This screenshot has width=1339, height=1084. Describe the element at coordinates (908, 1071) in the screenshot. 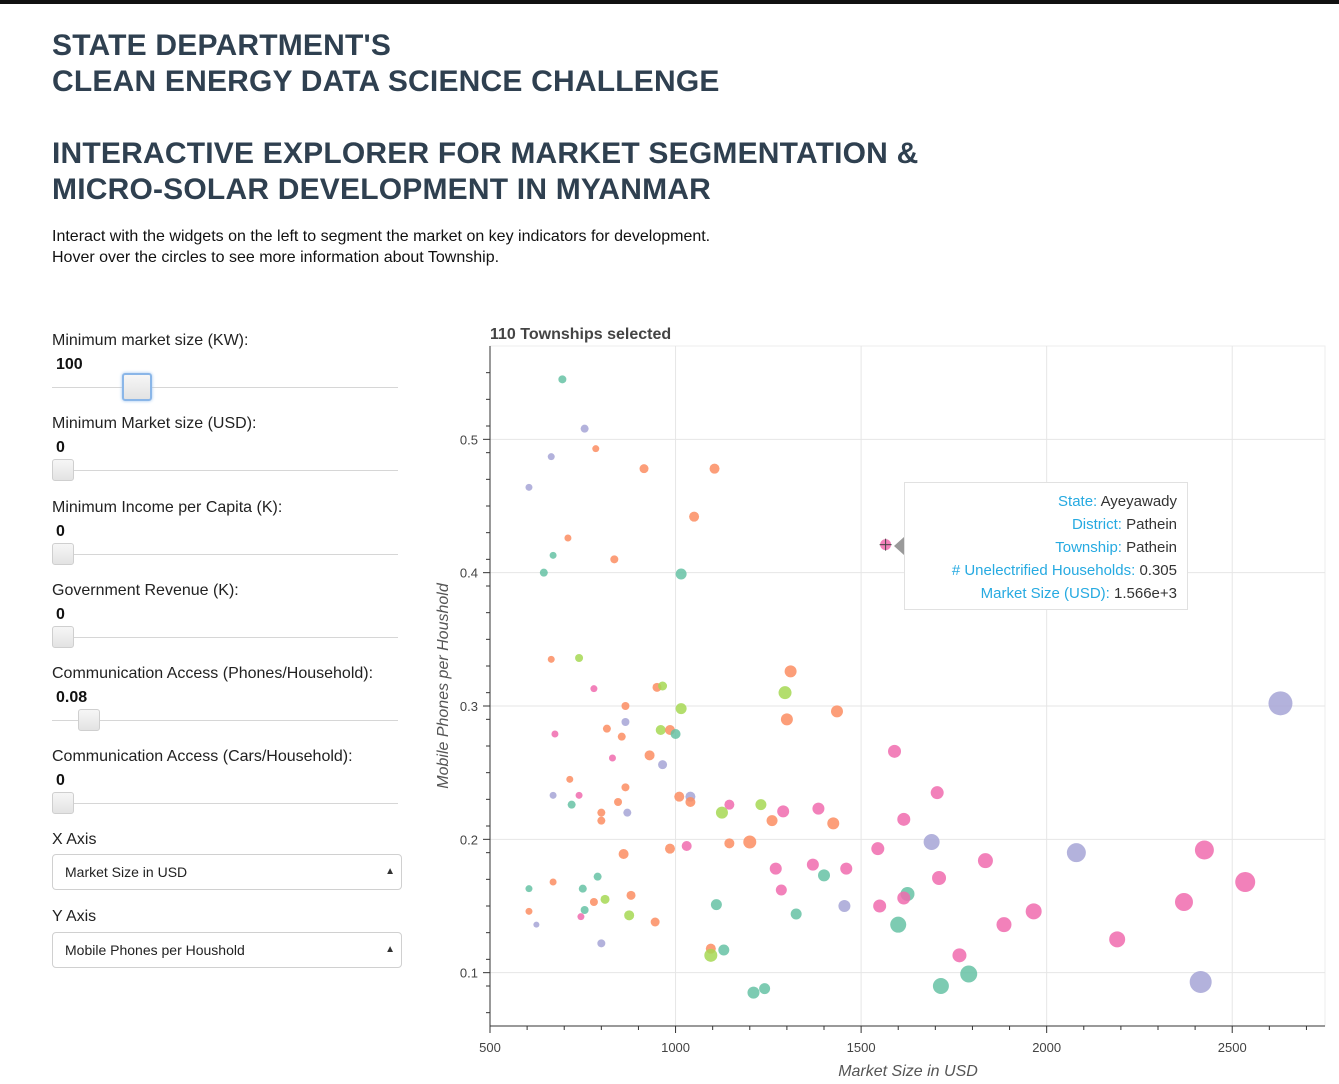

I see `x-axis-label: Market Size in USD` at that location.